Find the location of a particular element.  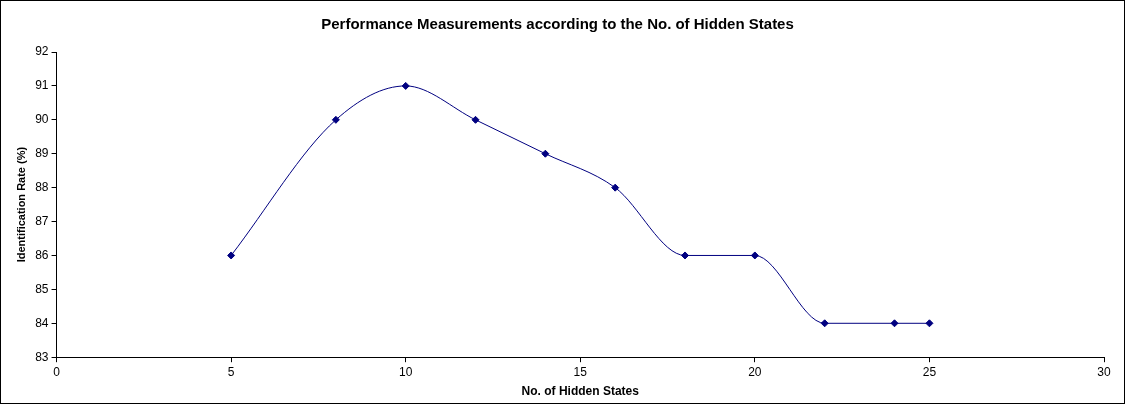

y-axis-title: Identification Rate (%) is located at coordinates (20, 204).